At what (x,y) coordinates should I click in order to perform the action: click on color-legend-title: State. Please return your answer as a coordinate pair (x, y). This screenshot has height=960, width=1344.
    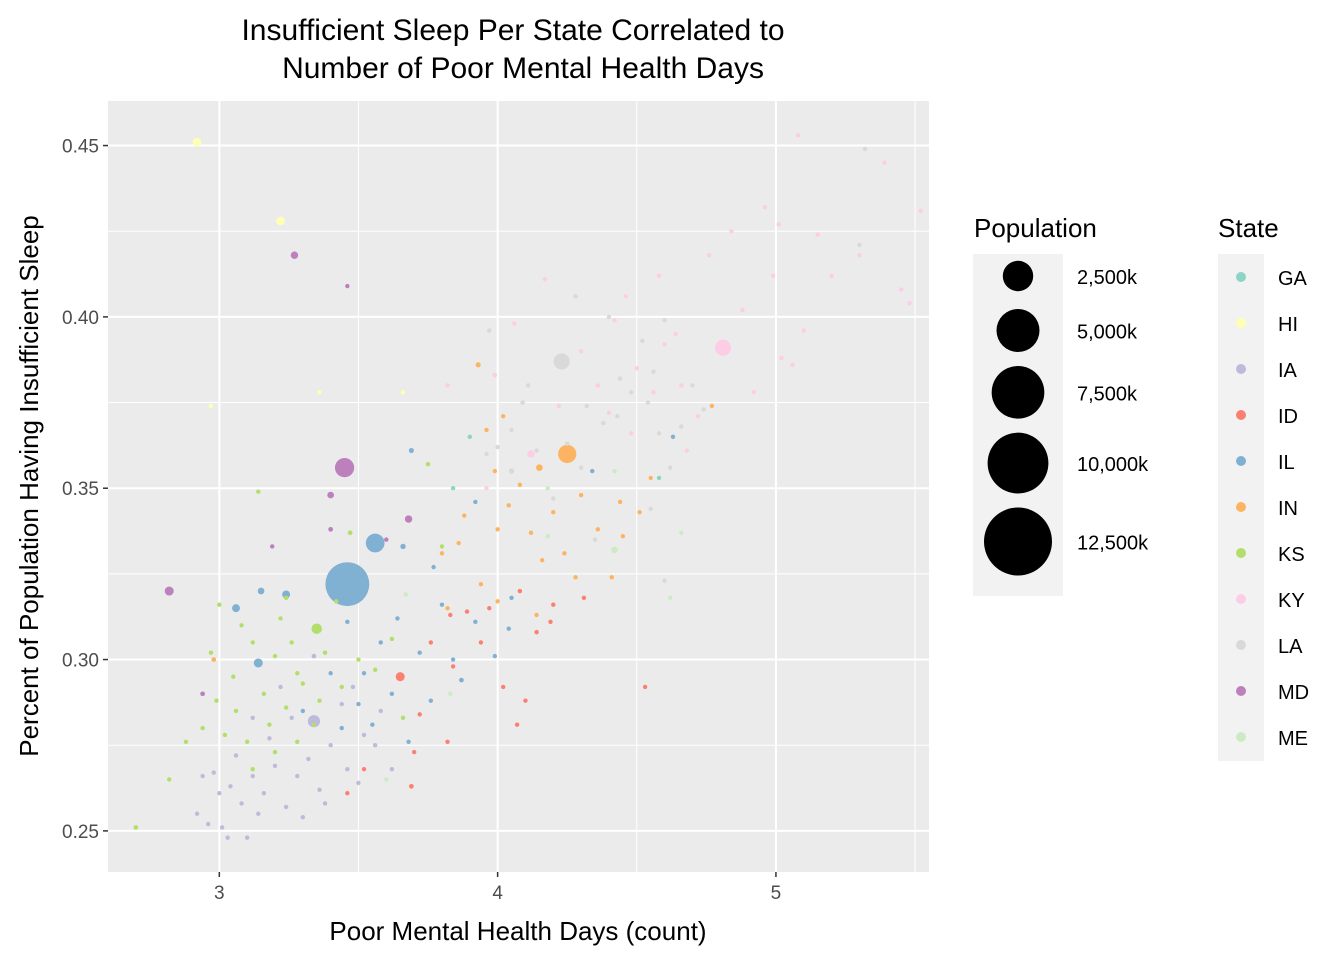
    Looking at the image, I should click on (1248, 228).